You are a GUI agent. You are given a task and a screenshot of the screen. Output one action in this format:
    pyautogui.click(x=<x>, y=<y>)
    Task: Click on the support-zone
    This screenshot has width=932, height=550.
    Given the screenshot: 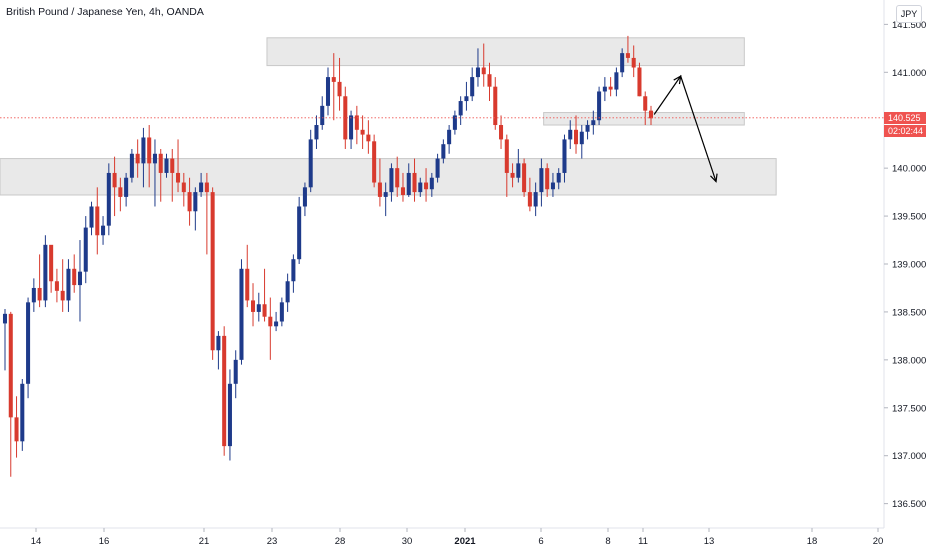 What is the action you would take?
    pyautogui.click(x=388, y=177)
    